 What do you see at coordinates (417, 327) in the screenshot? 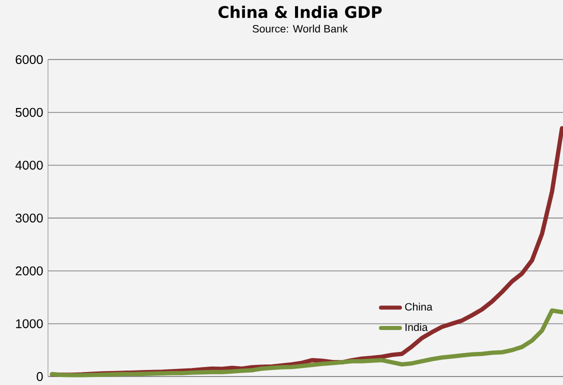
I see `legend-label: India` at bounding box center [417, 327].